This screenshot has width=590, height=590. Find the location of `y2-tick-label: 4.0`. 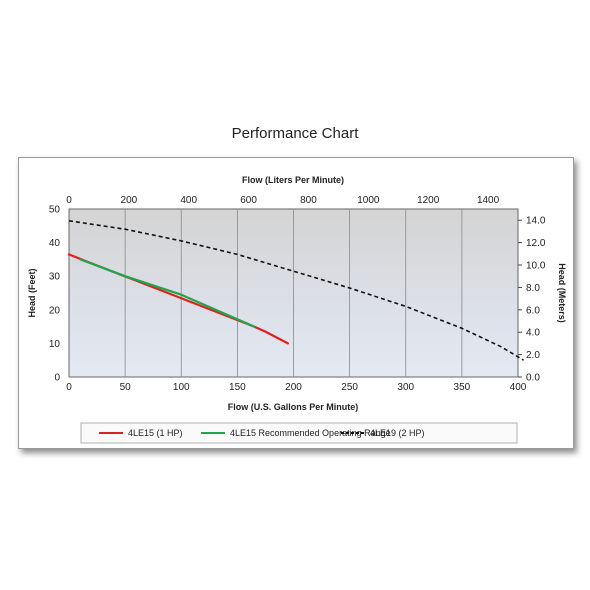

y2-tick-label: 4.0 is located at coordinates (533, 333).